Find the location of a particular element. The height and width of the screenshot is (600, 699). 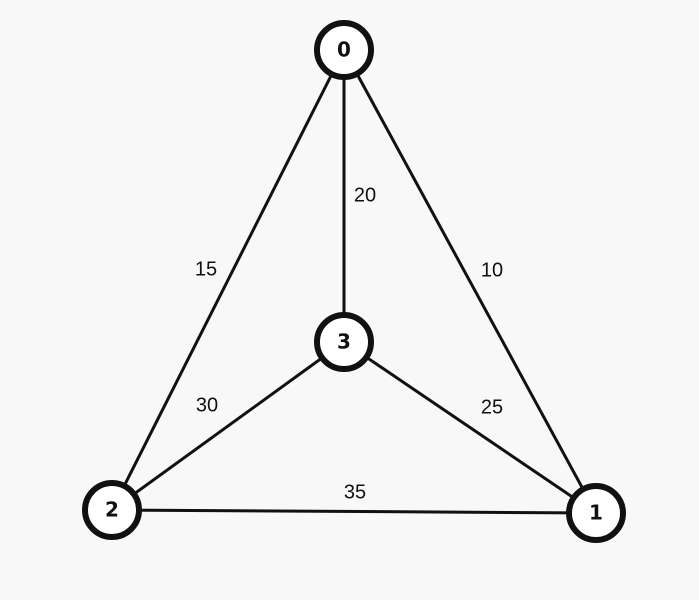

node-3-circle is located at coordinates (344, 342).